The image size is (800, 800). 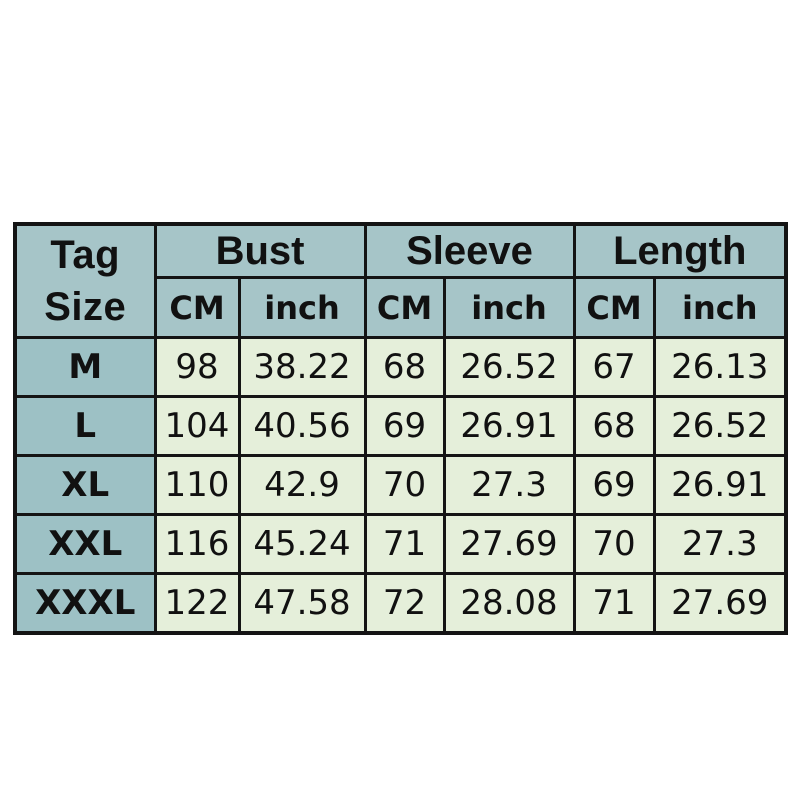 I want to click on sleeve-inch-header: inch, so click(x=509, y=307).